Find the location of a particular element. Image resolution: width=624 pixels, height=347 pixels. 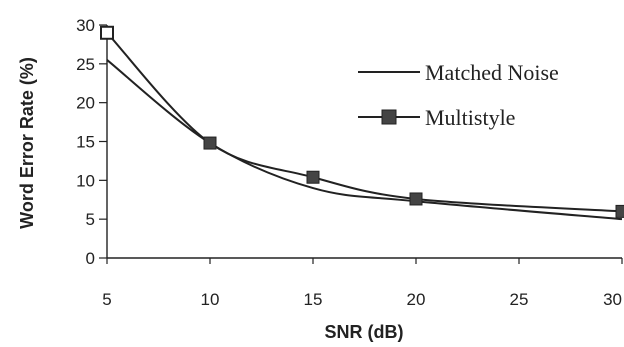

y-tick-label: 15 is located at coordinates (85, 142).